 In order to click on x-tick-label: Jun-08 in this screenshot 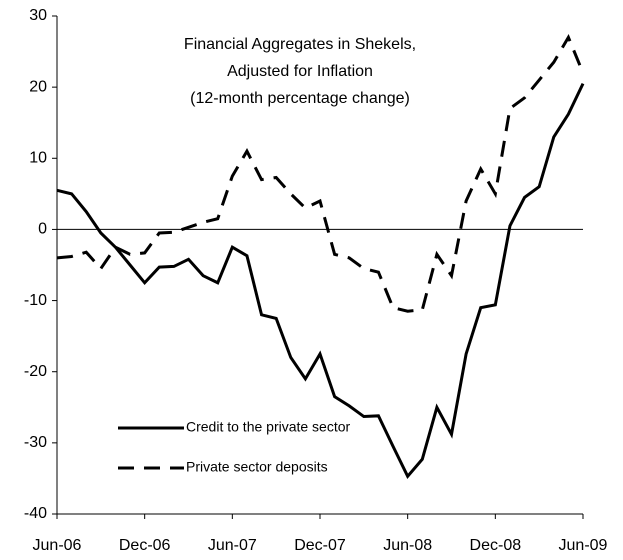, I will do `click(407, 545)`.